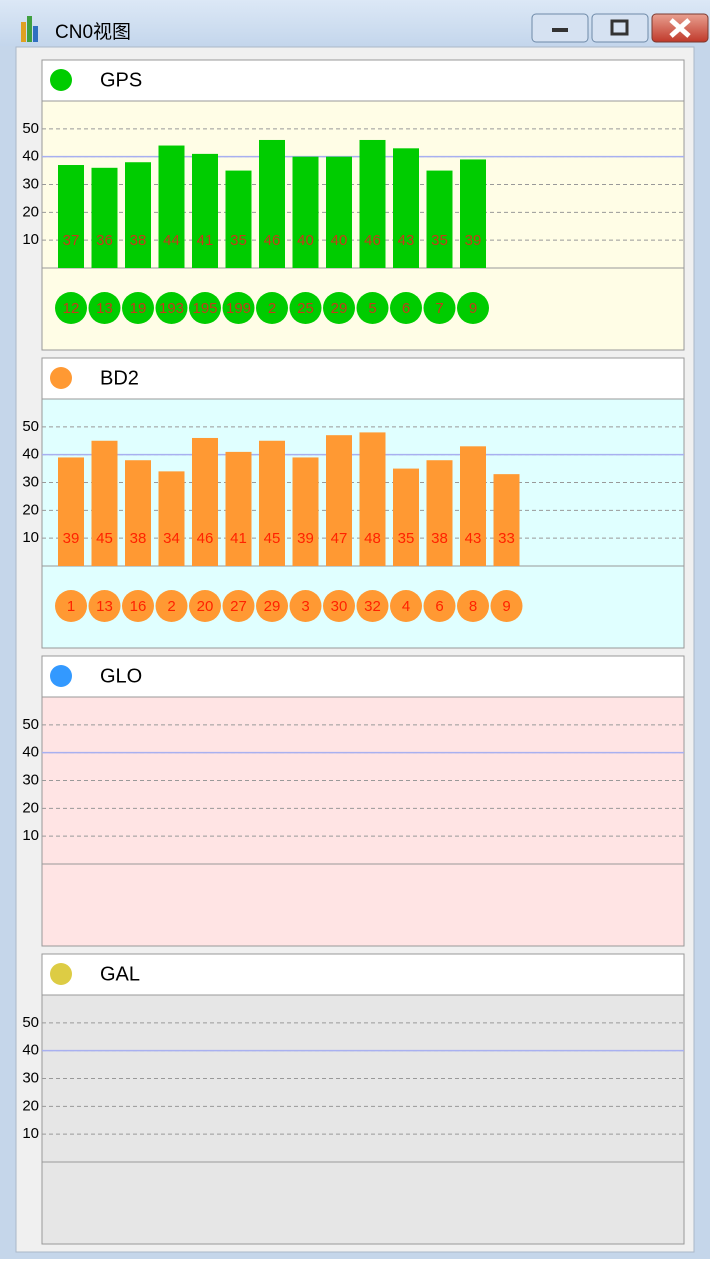 The width and height of the screenshot is (710, 1264). I want to click on maximize-icon, so click(619, 27).